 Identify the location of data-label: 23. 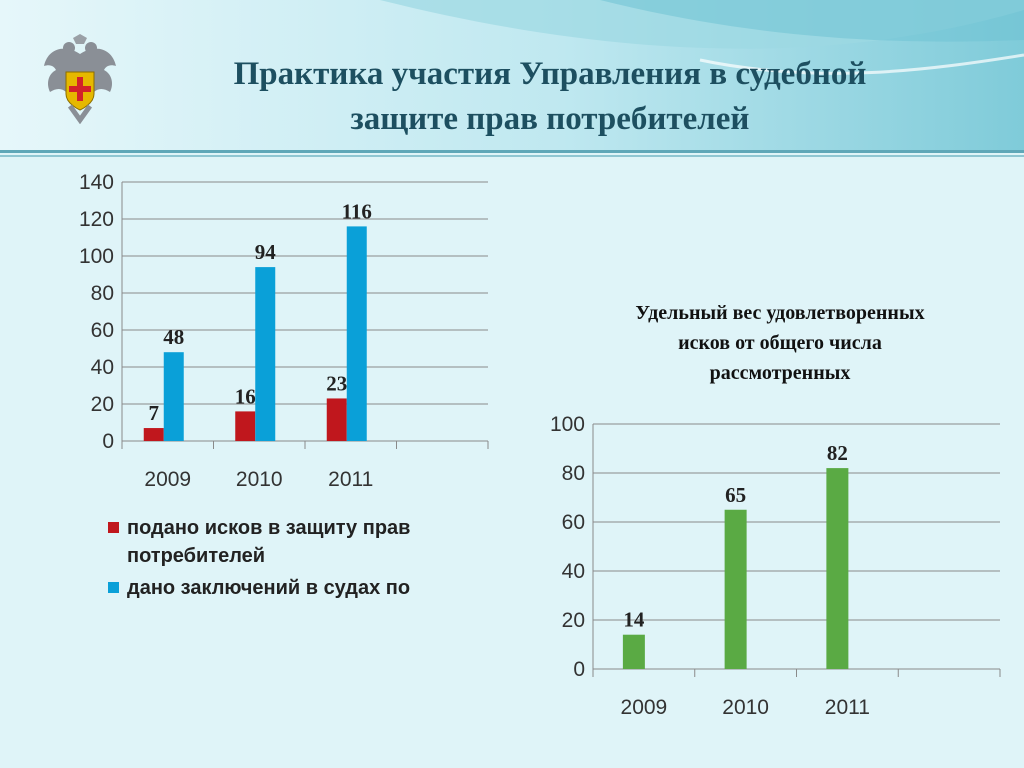
(336, 383).